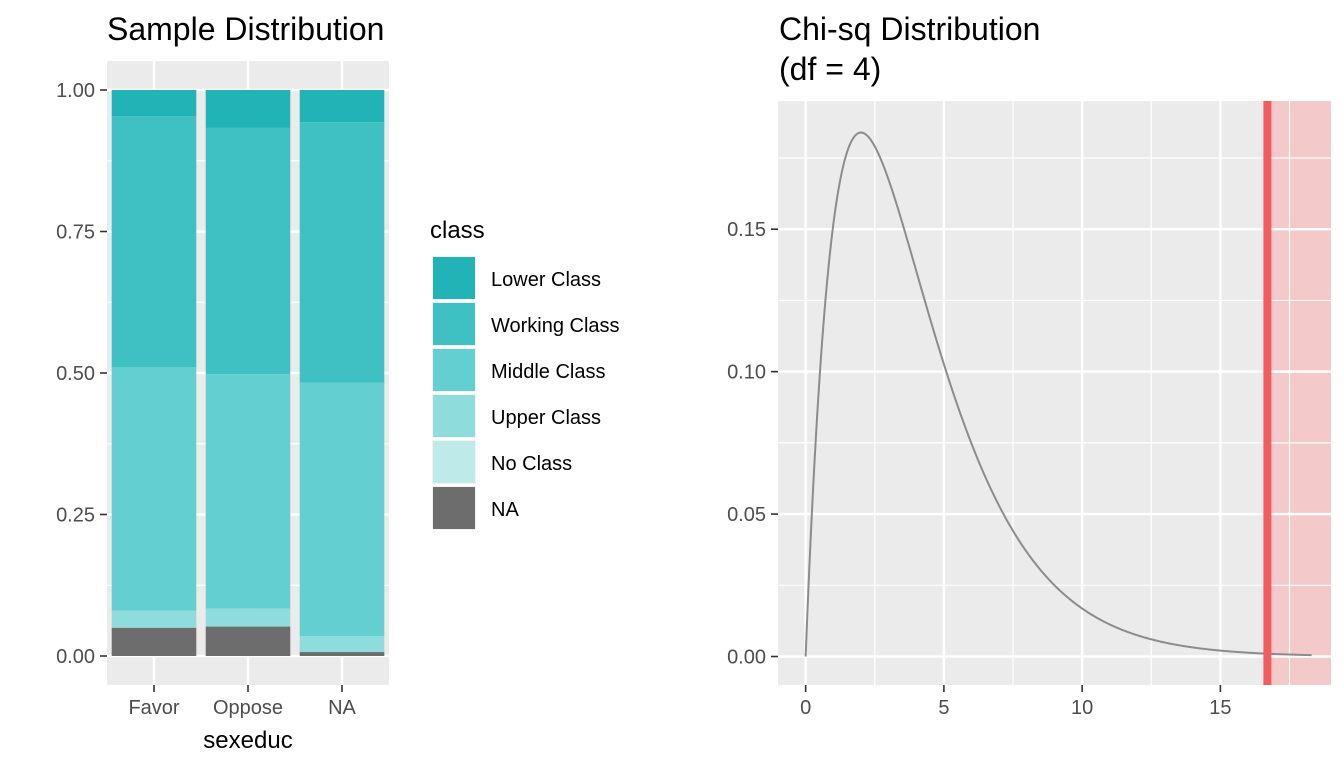 The image size is (1344, 773). What do you see at coordinates (752, 444) in the screenshot?
I see `right-y-ticks: 0.00 0.05 0.10 0.15` at bounding box center [752, 444].